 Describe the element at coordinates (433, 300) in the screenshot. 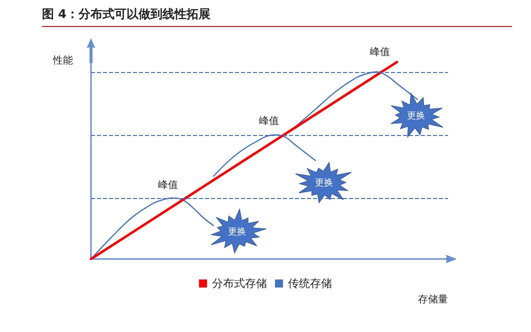

I see `x-axis-title: 存储量` at that location.